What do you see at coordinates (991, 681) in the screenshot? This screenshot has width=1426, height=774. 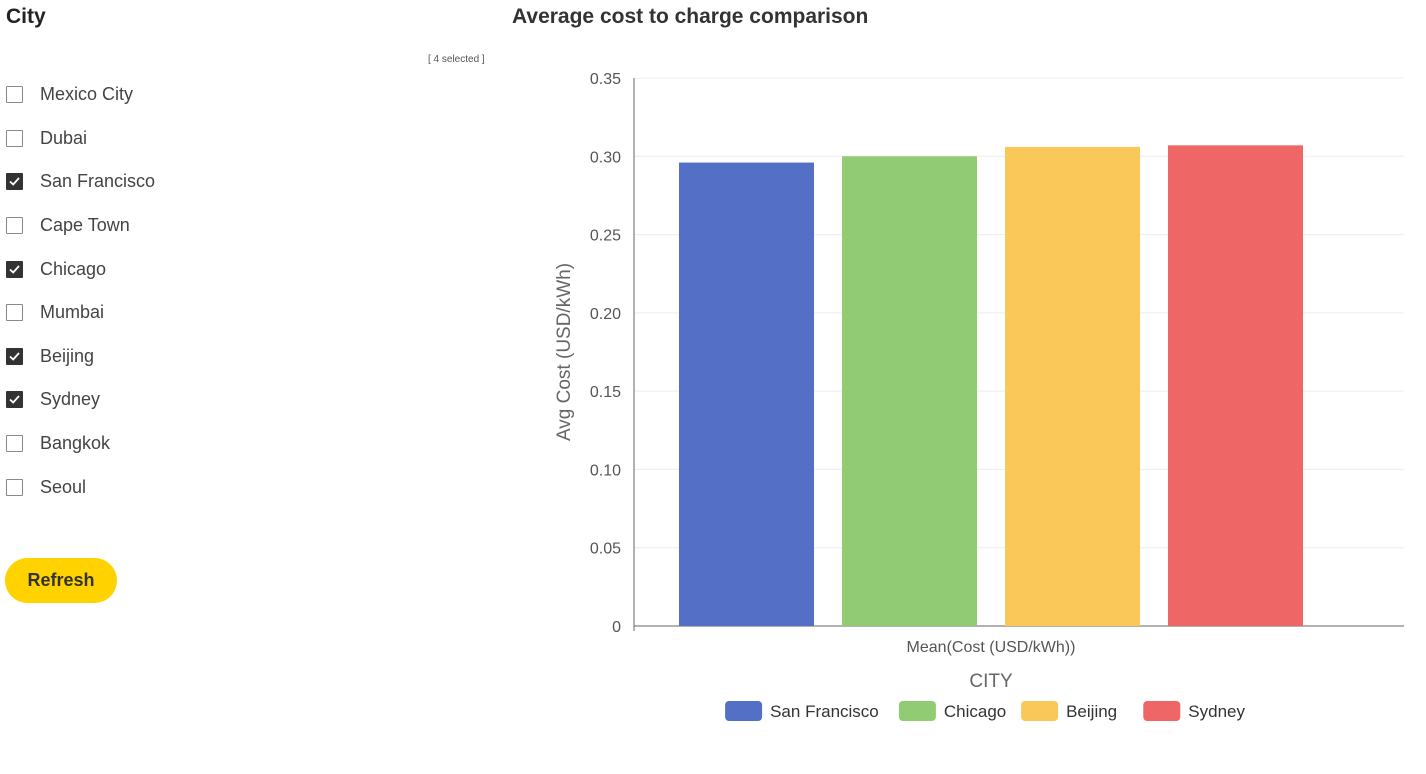 I see `x-axis-title: CITY` at bounding box center [991, 681].